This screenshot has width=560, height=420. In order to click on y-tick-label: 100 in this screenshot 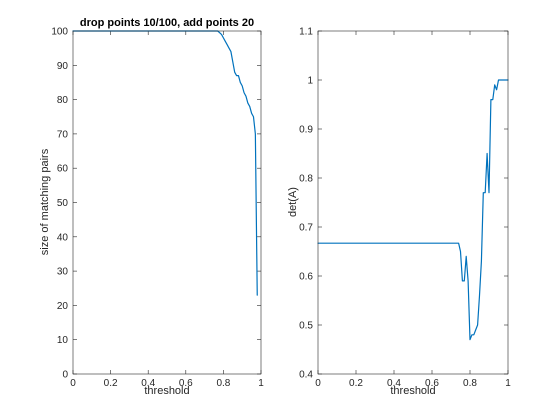, I will do `click(59, 32)`.